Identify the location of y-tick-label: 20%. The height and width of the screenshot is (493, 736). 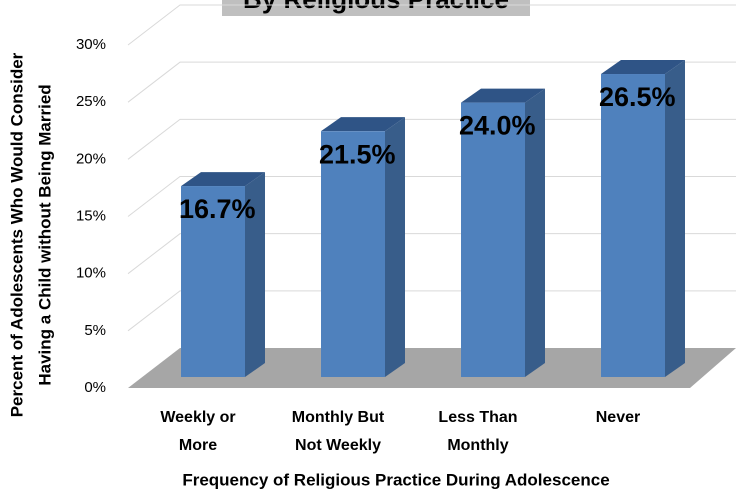
(91, 158).